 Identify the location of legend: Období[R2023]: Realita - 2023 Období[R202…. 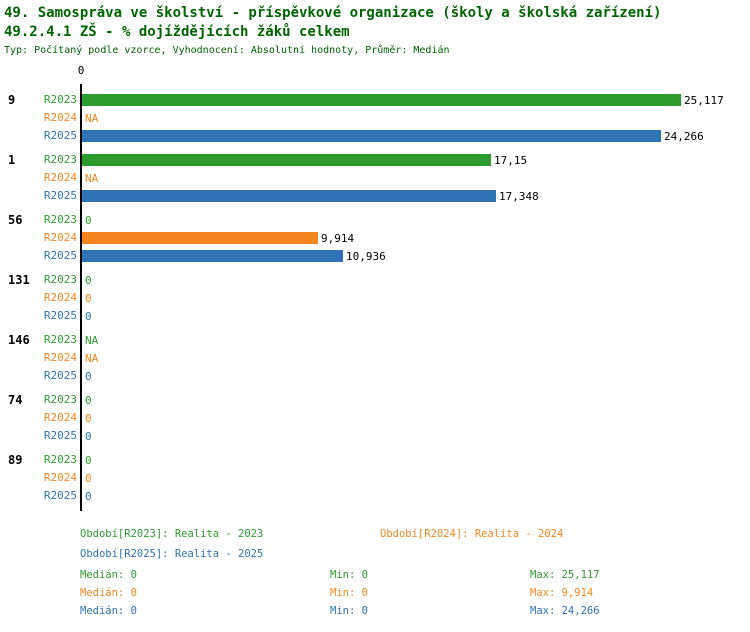
(321, 544).